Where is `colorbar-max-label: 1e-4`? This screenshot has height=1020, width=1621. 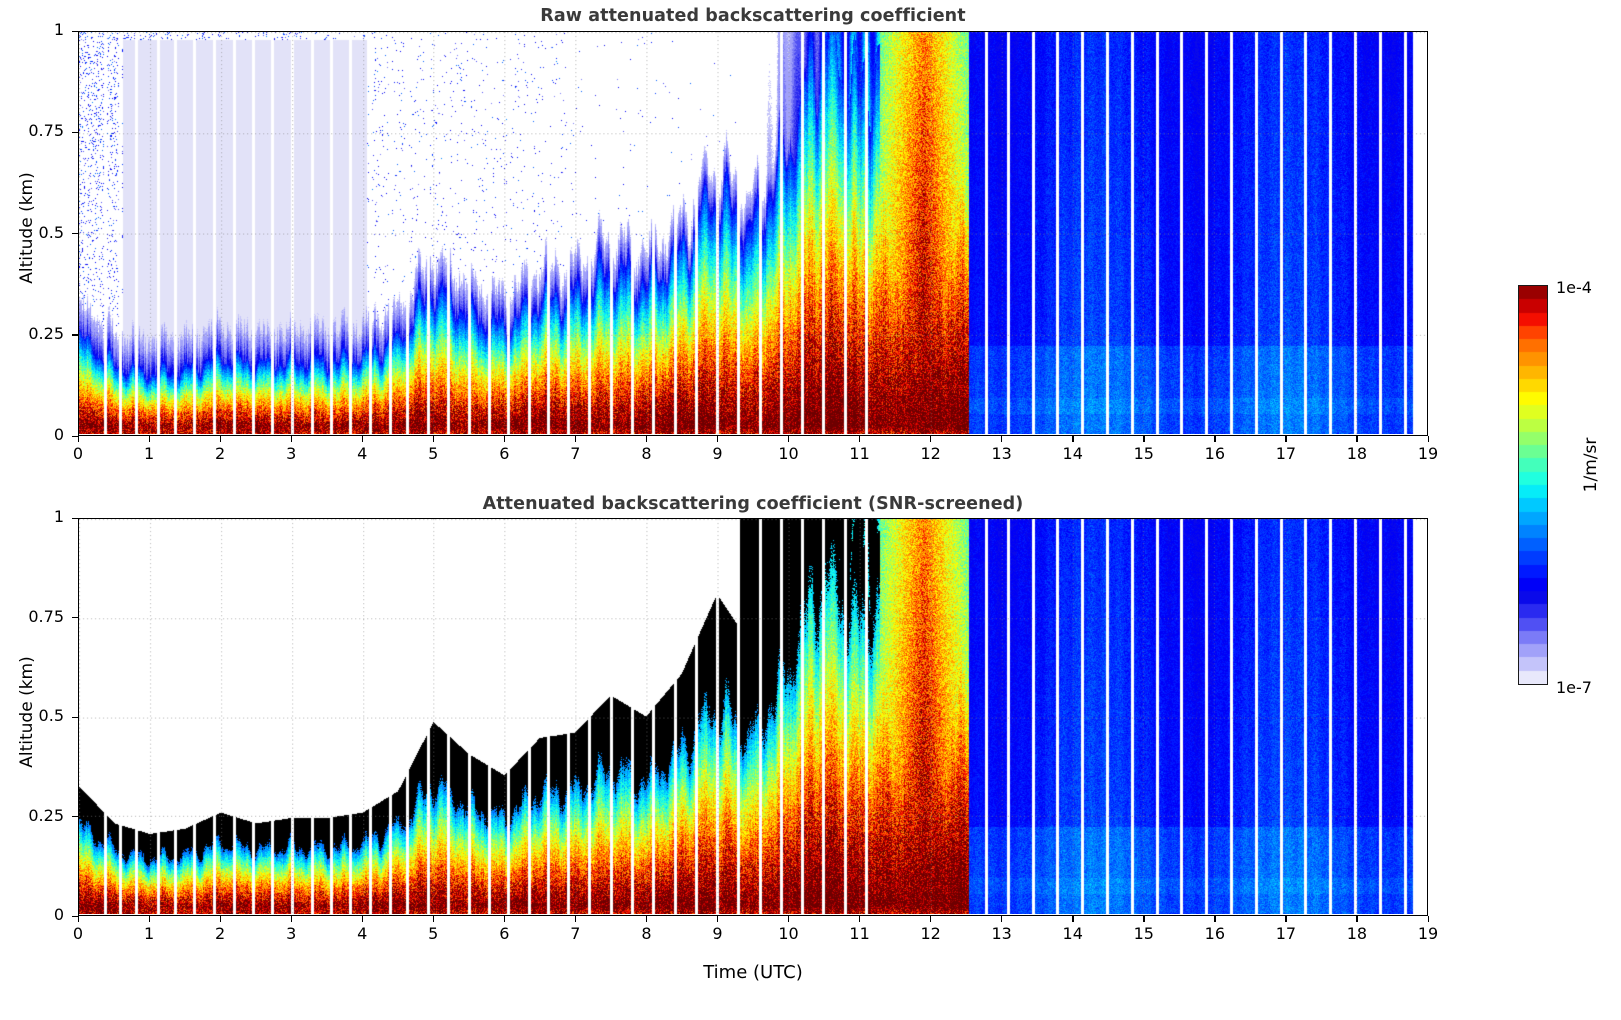
colorbar-max-label: 1e-4 is located at coordinates (1574, 287).